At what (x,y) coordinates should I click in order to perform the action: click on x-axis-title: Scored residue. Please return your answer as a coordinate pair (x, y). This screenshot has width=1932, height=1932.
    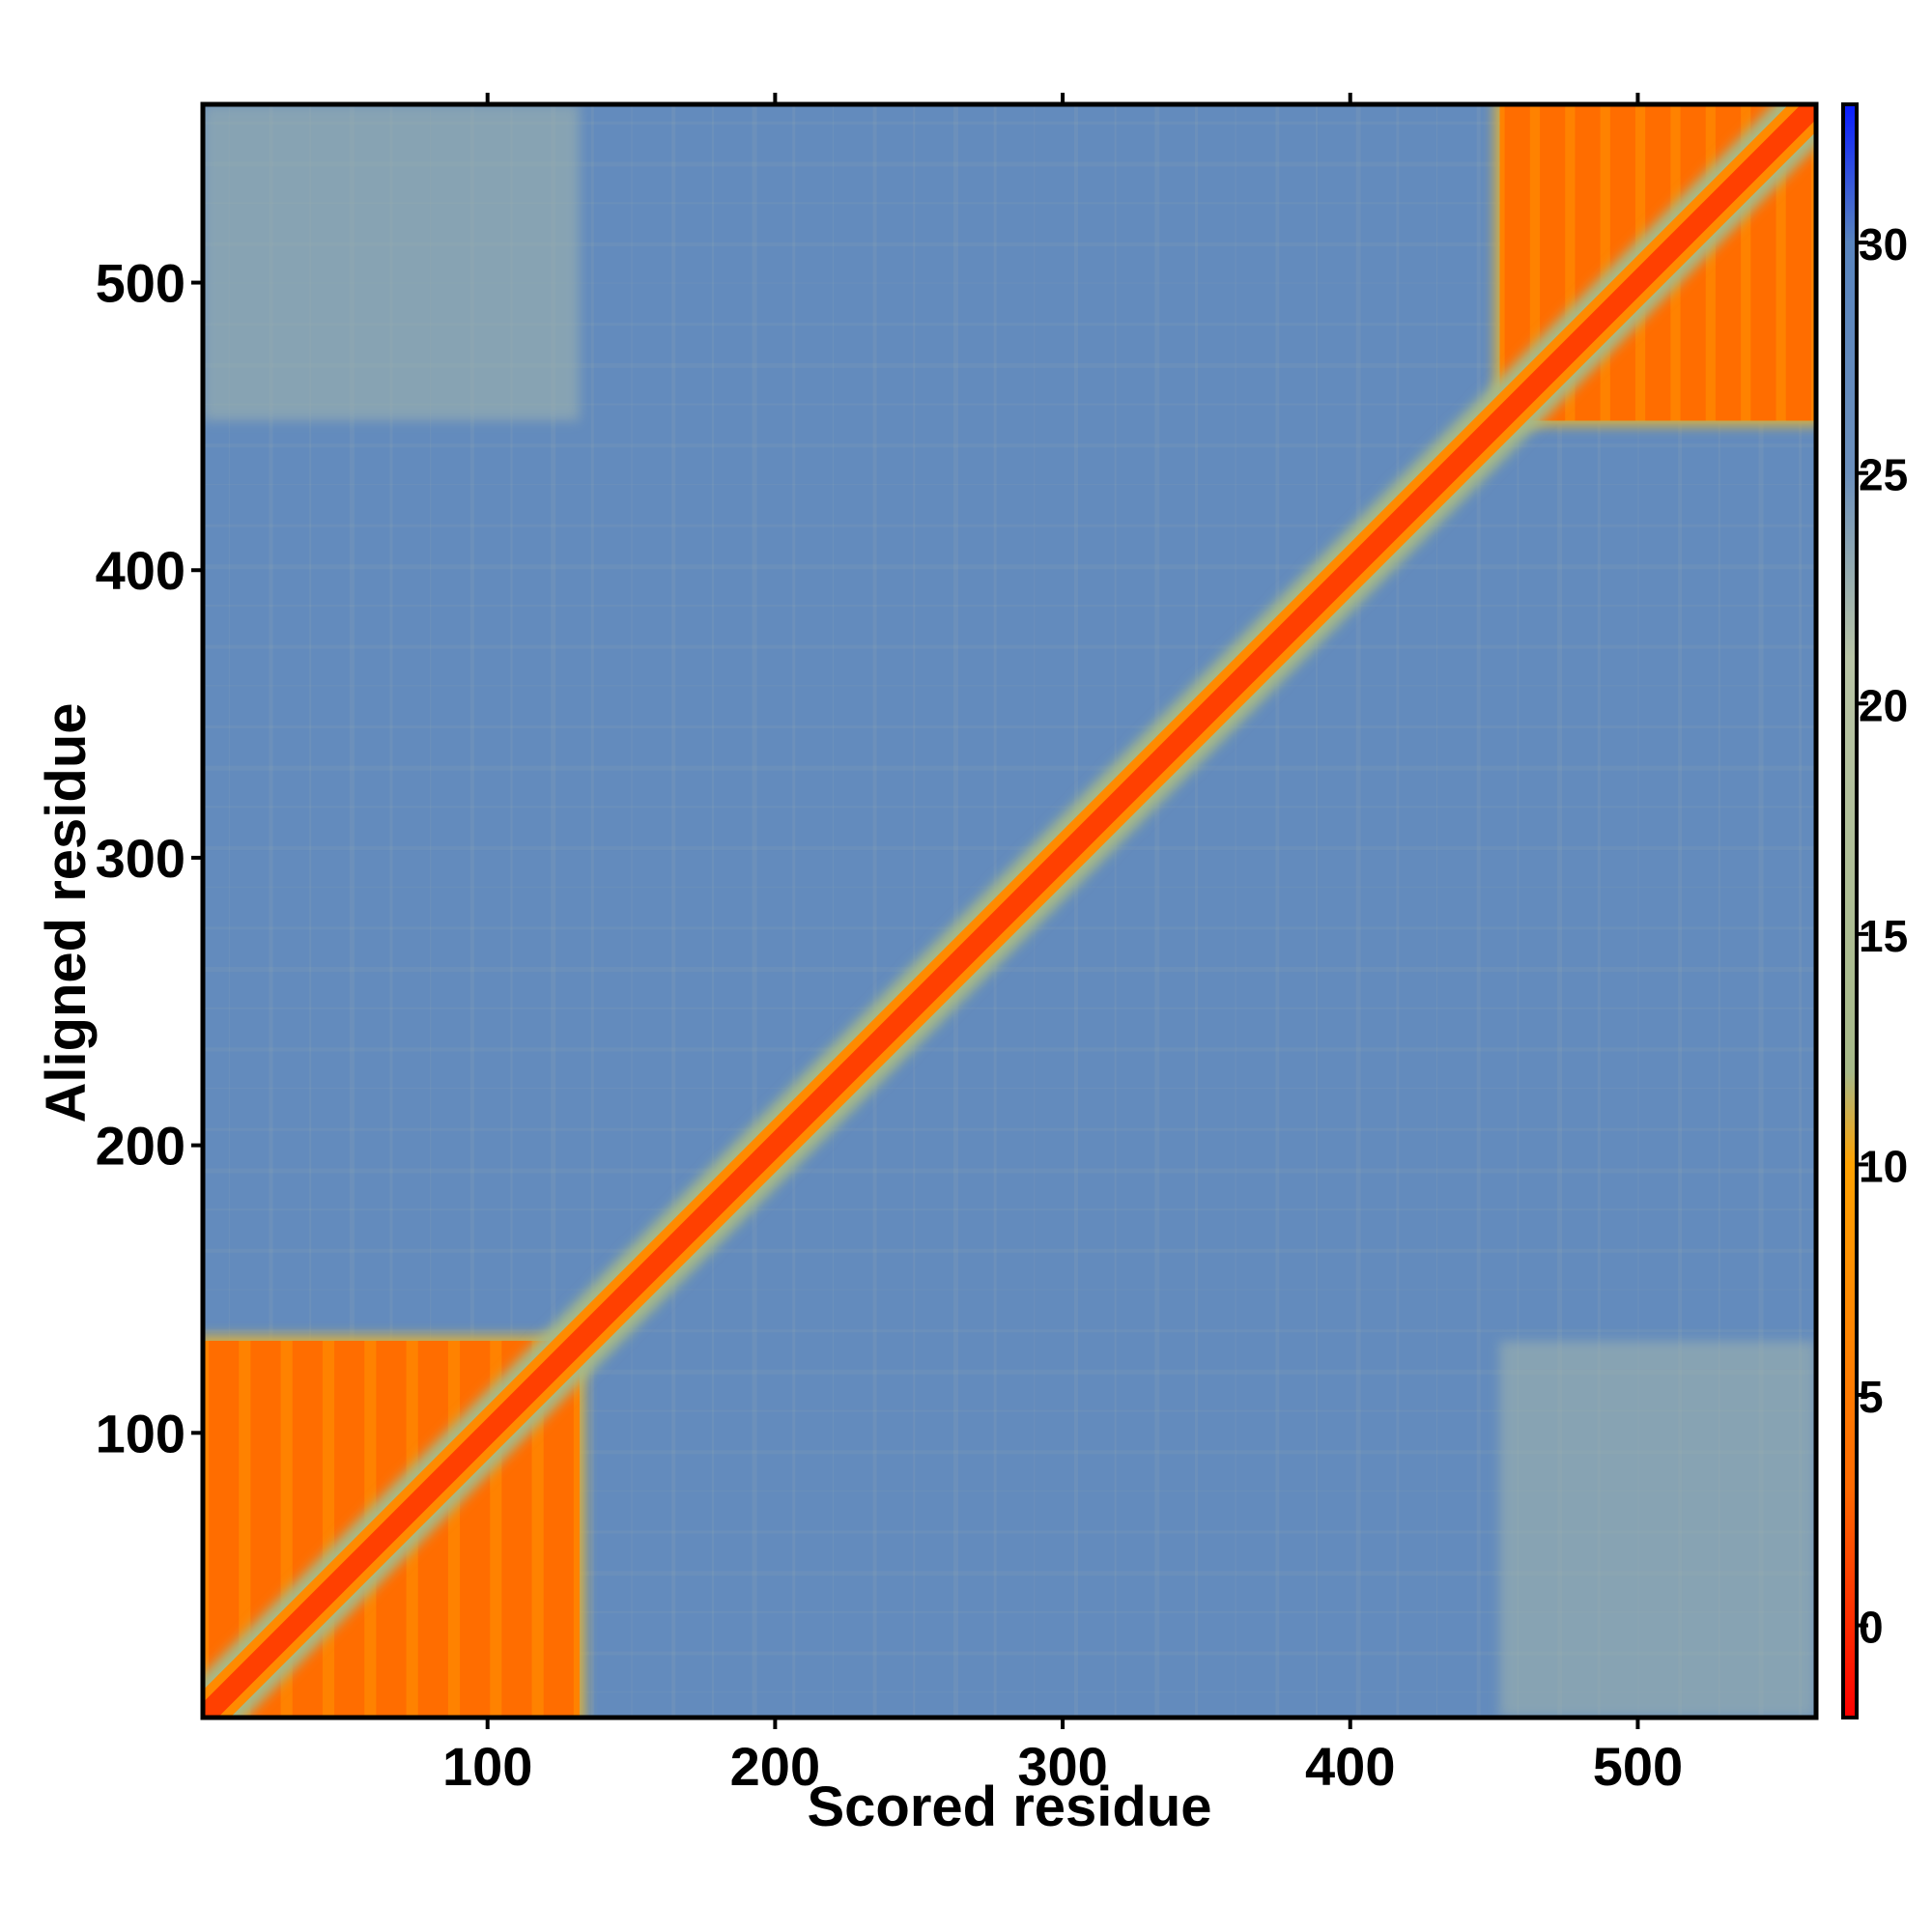
    Looking at the image, I should click on (1009, 1807).